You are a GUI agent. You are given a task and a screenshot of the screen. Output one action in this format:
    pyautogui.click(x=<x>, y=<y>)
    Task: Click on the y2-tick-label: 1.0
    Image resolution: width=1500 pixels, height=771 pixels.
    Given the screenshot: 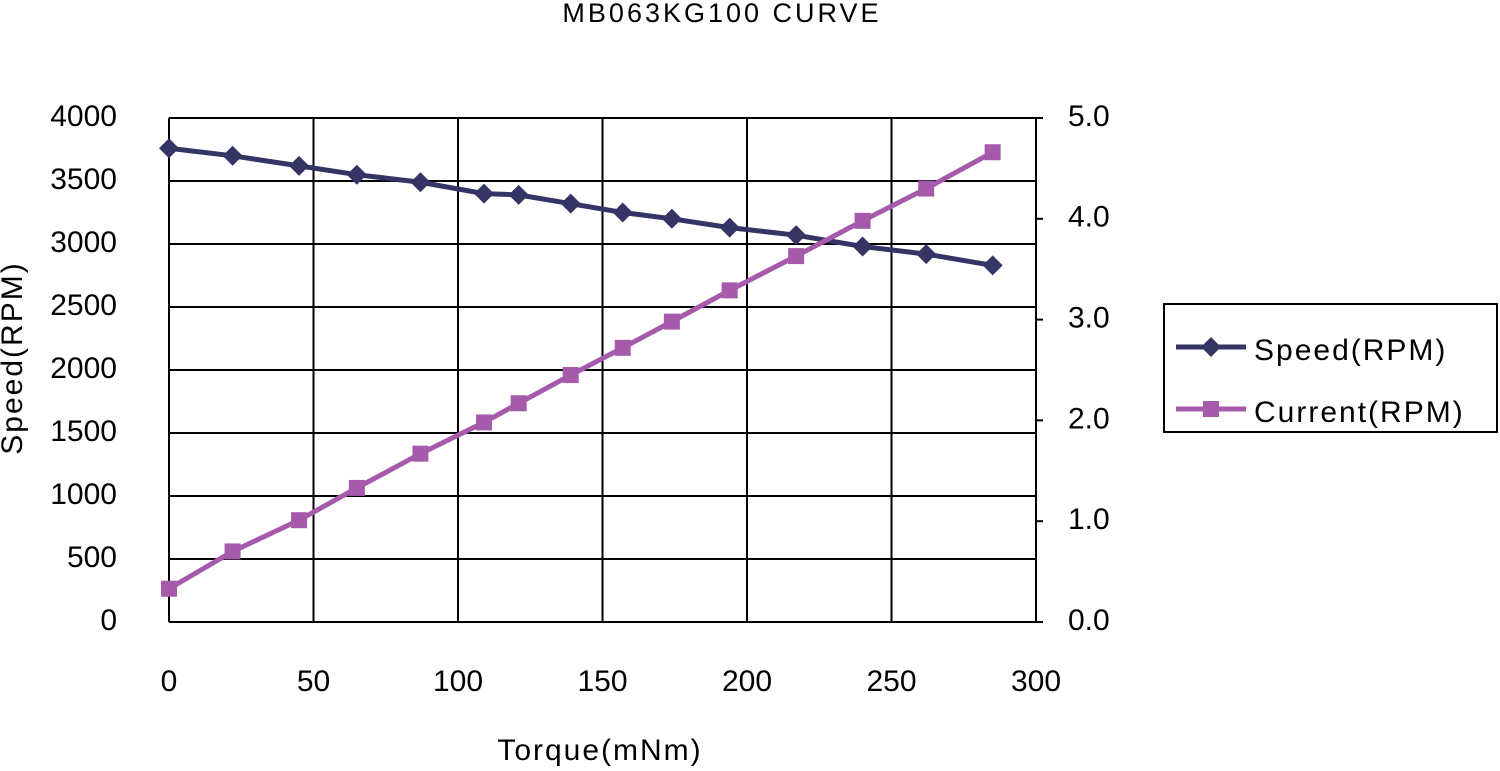 What is the action you would take?
    pyautogui.click(x=1089, y=519)
    